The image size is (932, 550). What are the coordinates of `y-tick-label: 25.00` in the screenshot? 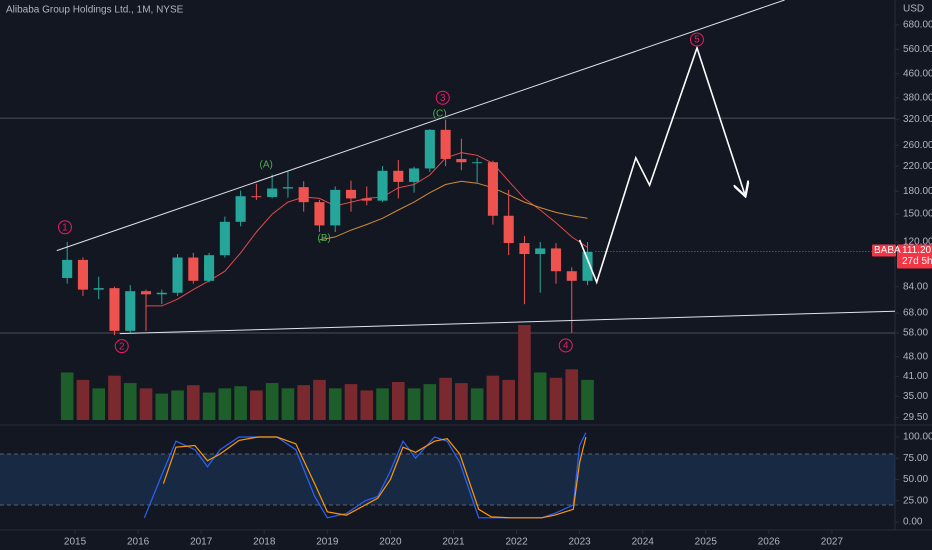 It's located at (915, 500).